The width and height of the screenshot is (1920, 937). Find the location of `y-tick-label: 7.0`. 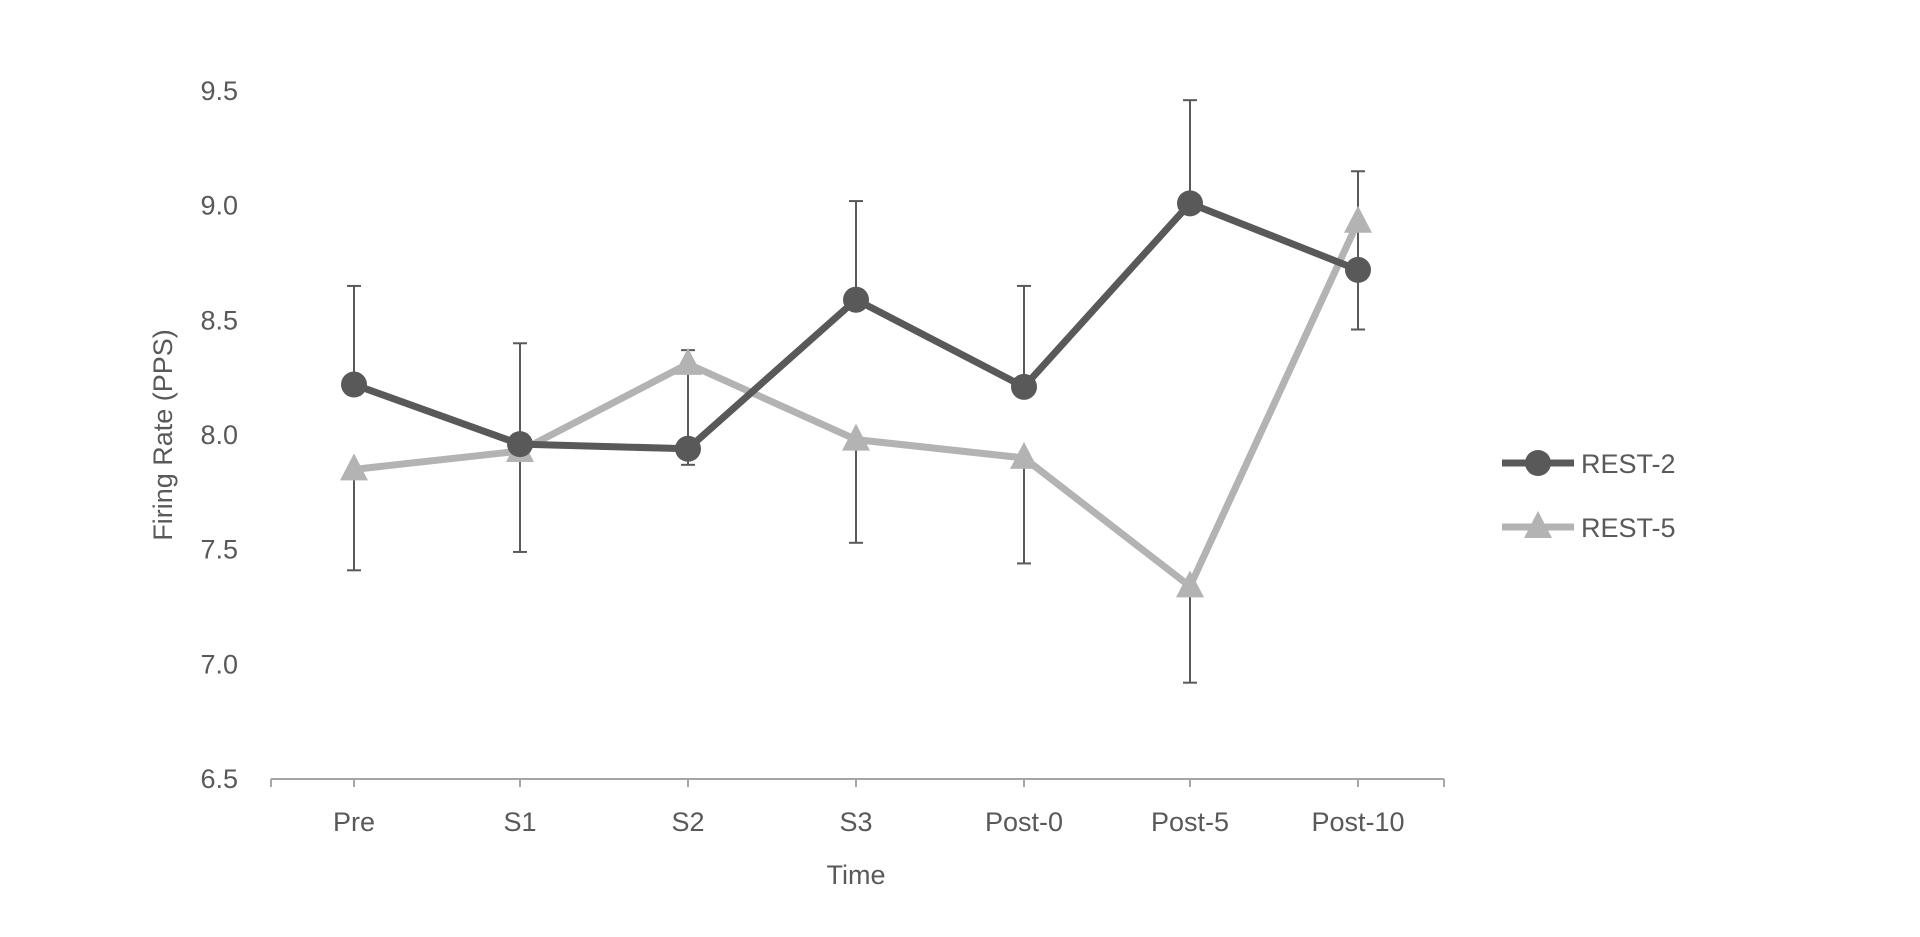

y-tick-label: 7.0 is located at coordinates (219, 664).